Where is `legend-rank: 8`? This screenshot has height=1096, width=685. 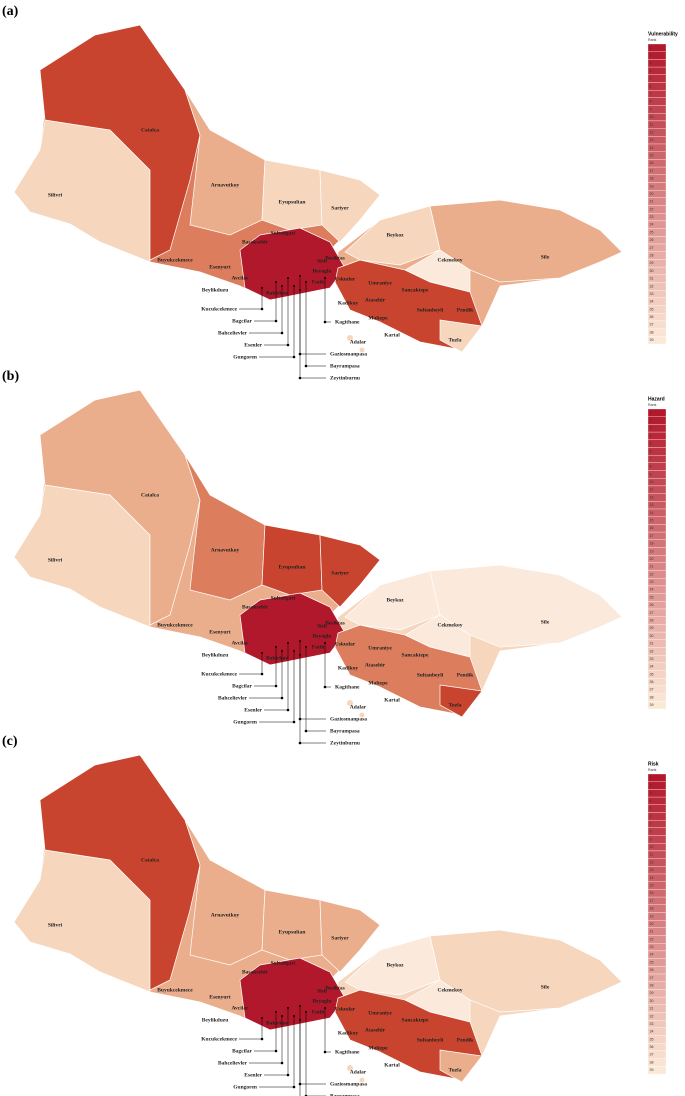
legend-rank: 8 is located at coordinates (651, 102).